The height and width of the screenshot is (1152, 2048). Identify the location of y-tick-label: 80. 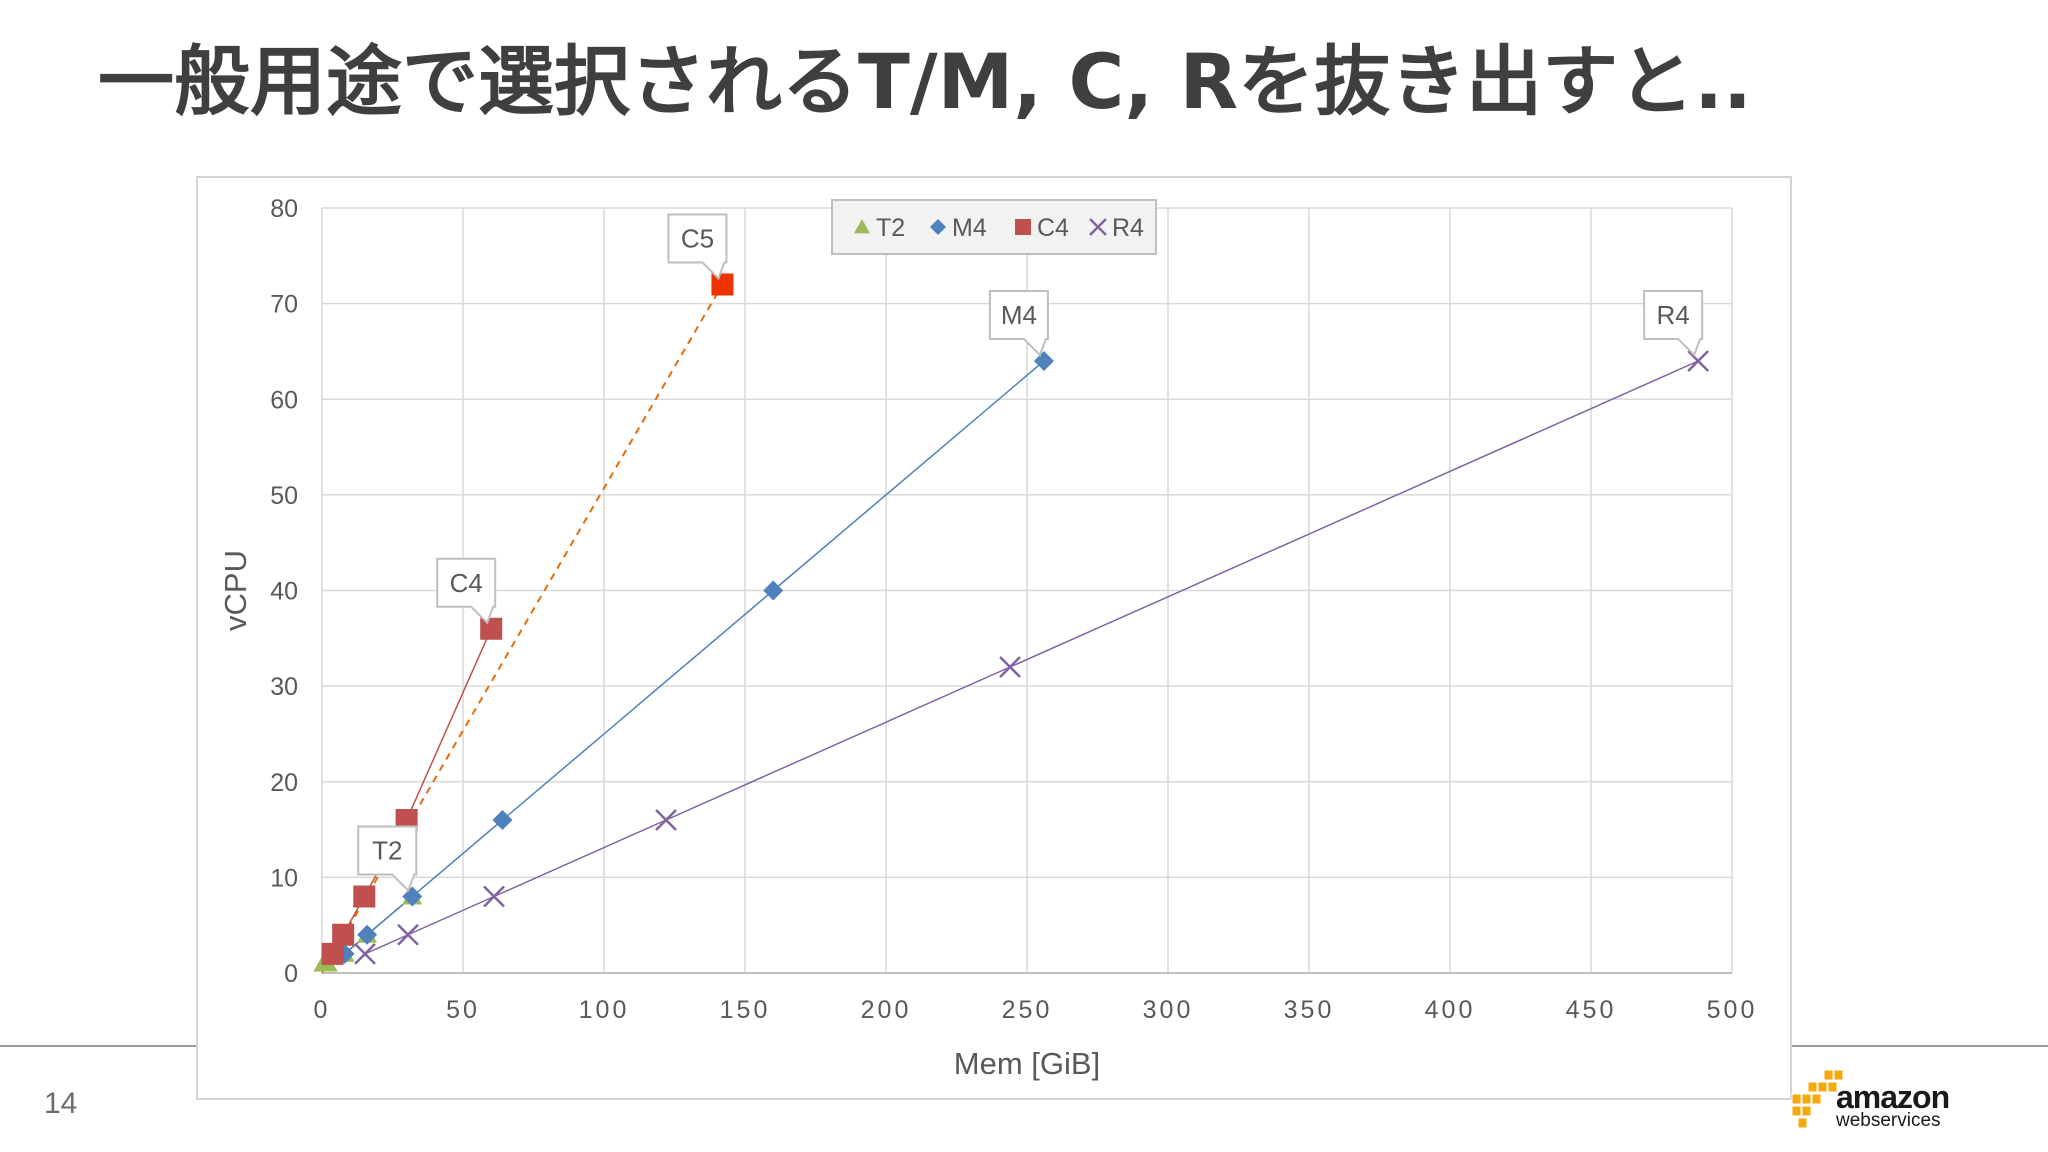
(284, 209).